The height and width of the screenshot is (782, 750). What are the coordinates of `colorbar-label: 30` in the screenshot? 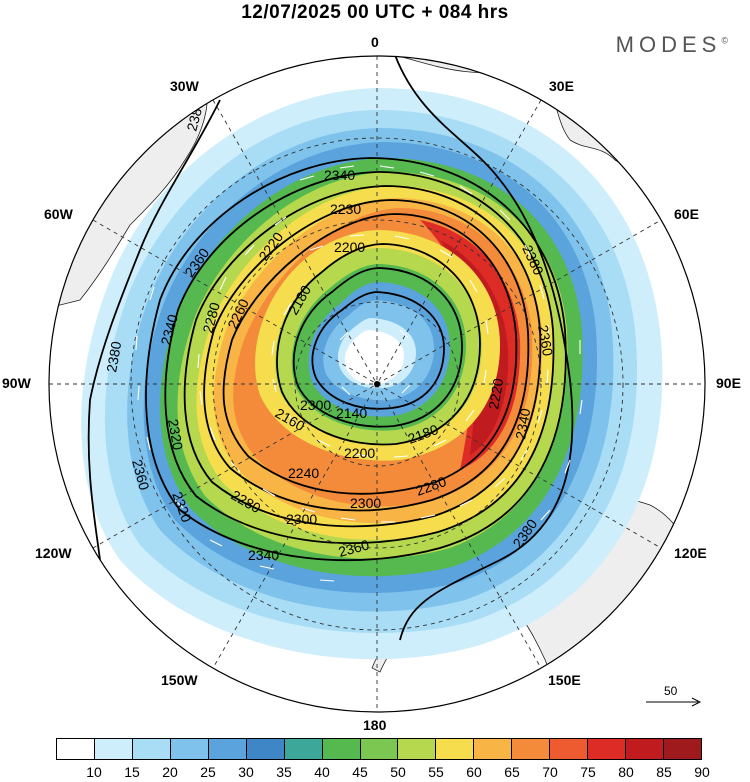 It's located at (246, 772).